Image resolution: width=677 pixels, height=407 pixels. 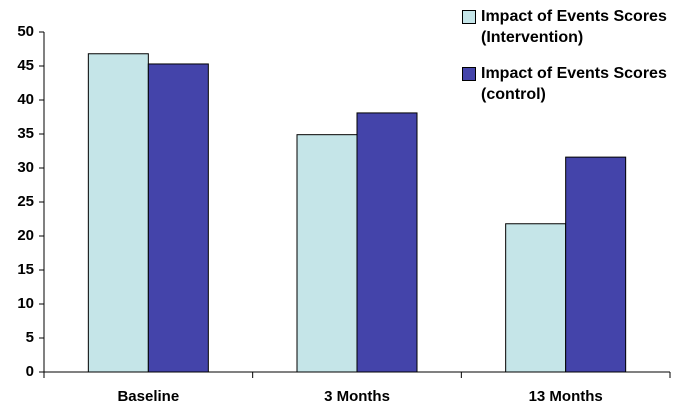 I want to click on legend-item: Impact of Events Scores (Intervention), so click(x=569, y=27).